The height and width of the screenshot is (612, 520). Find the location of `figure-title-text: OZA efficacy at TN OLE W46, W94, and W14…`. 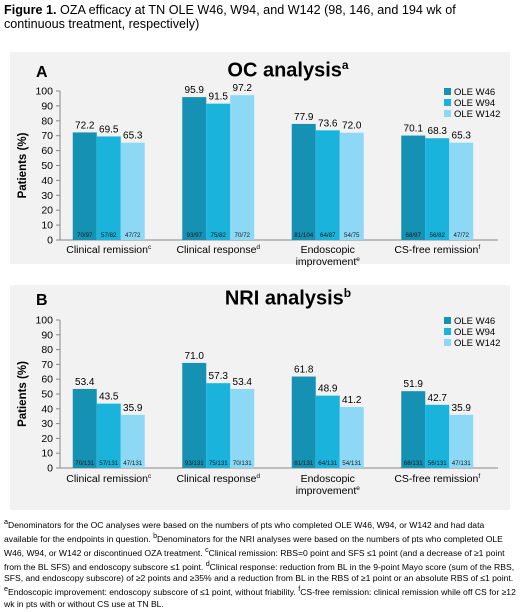

figure-title-text: OZA efficacy at TN OLE W46, W94, and W14… is located at coordinates (230, 17).